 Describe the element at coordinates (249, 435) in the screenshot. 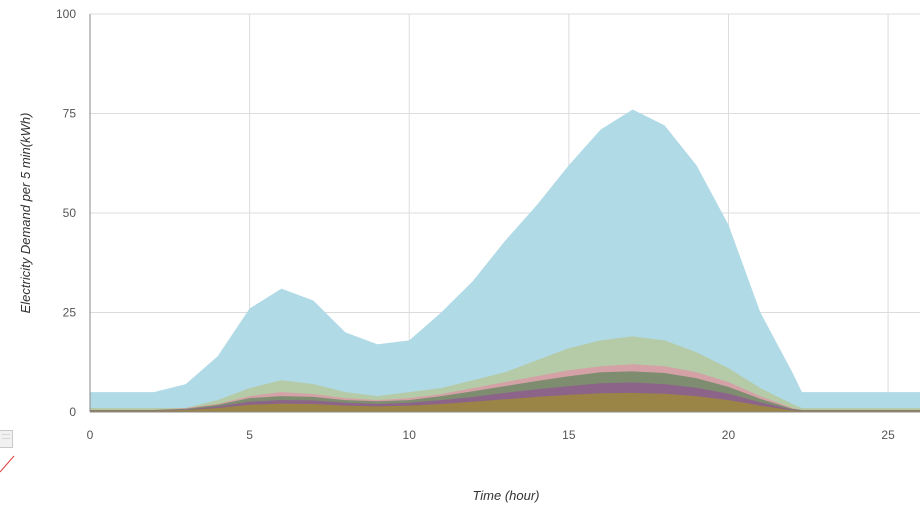

I see `x-tick-label: 5` at that location.